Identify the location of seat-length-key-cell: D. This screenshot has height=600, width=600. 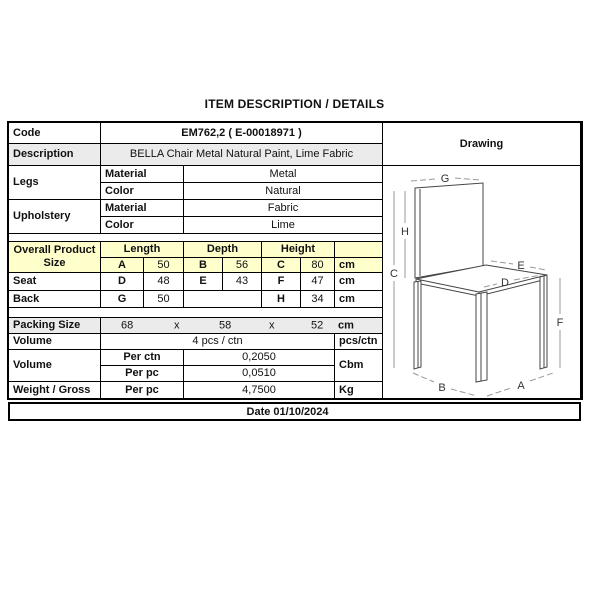
(122, 281).